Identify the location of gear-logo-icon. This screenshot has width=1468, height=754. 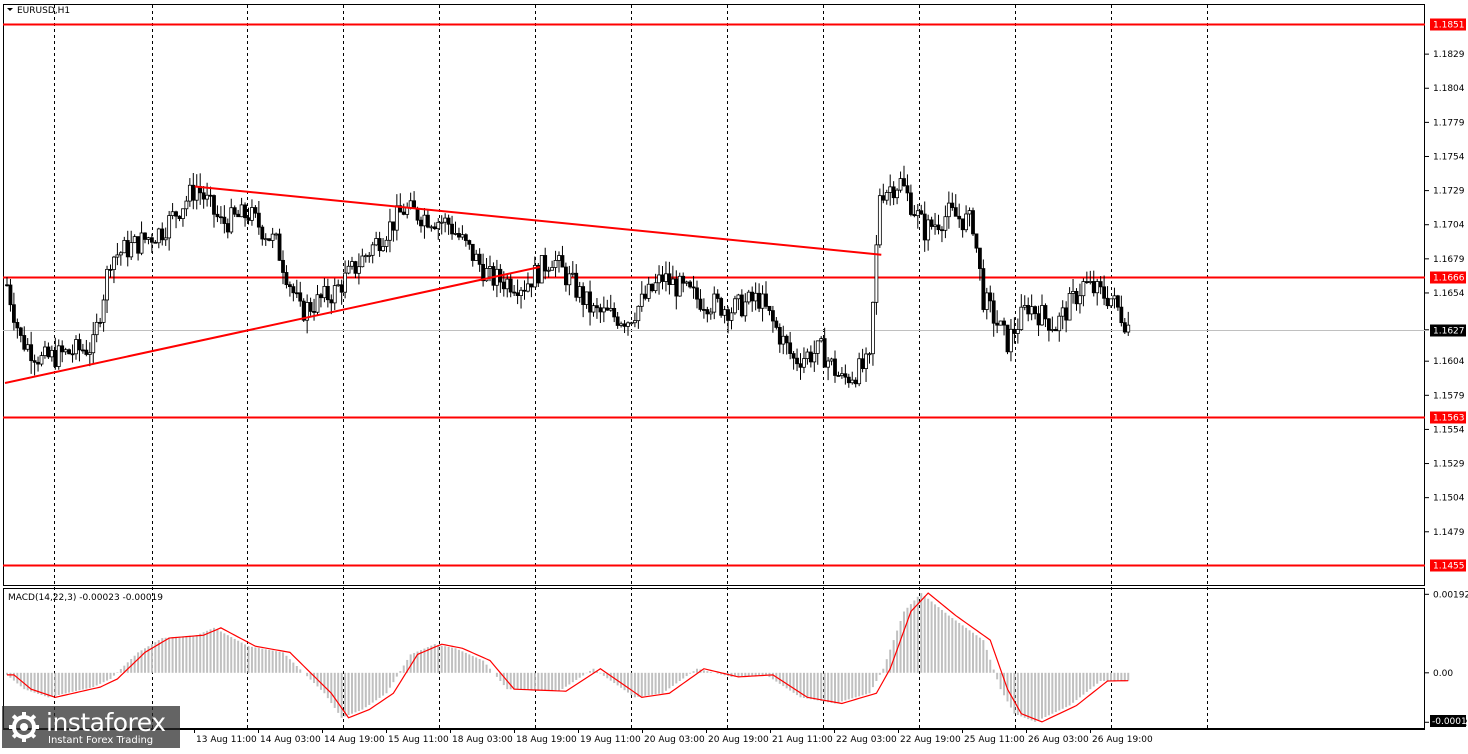
(24, 727).